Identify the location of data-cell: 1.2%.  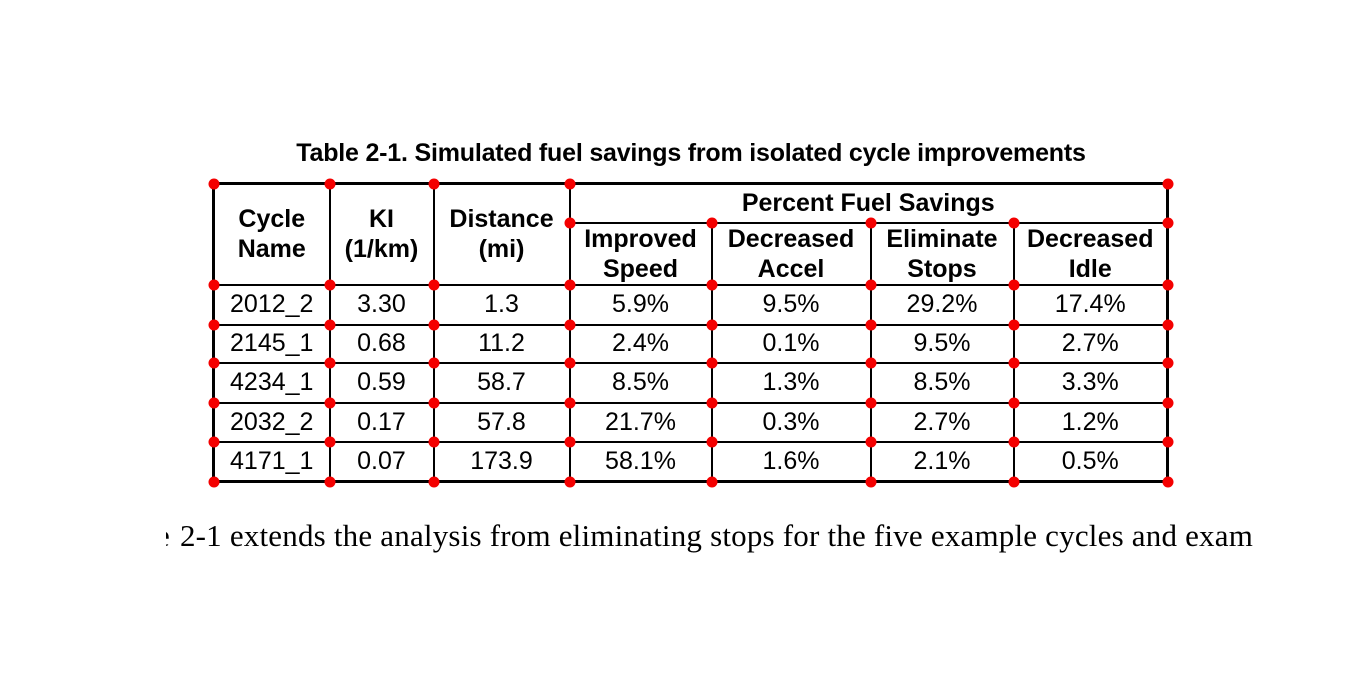
(1090, 422).